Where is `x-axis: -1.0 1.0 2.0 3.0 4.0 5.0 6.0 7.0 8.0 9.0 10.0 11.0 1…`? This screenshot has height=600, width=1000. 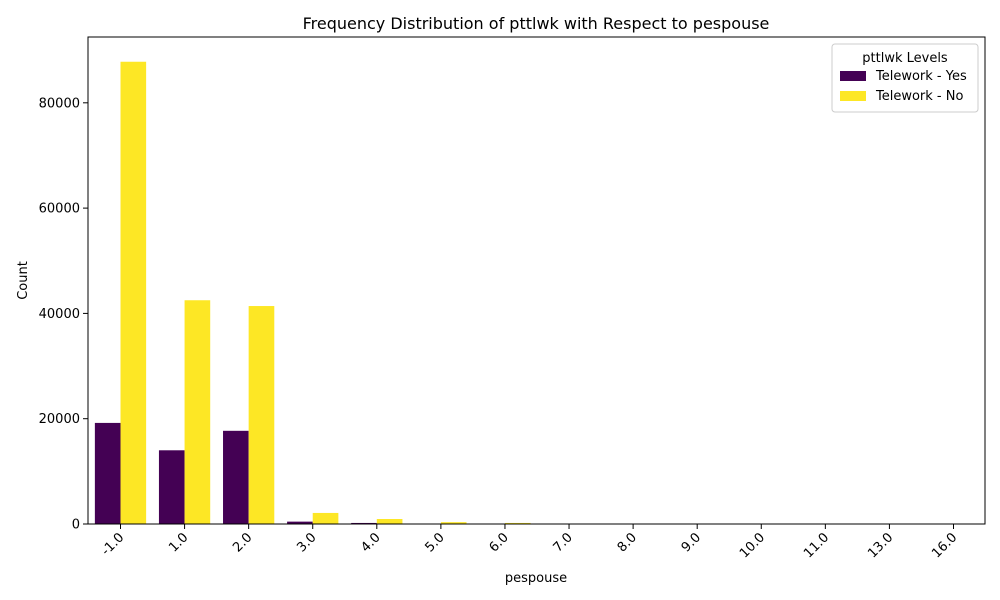 x-axis: -1.0 1.0 2.0 3.0 4.0 5.0 6.0 7.0 8.0 9.0 10.0 11.0 1… is located at coordinates (529, 542).